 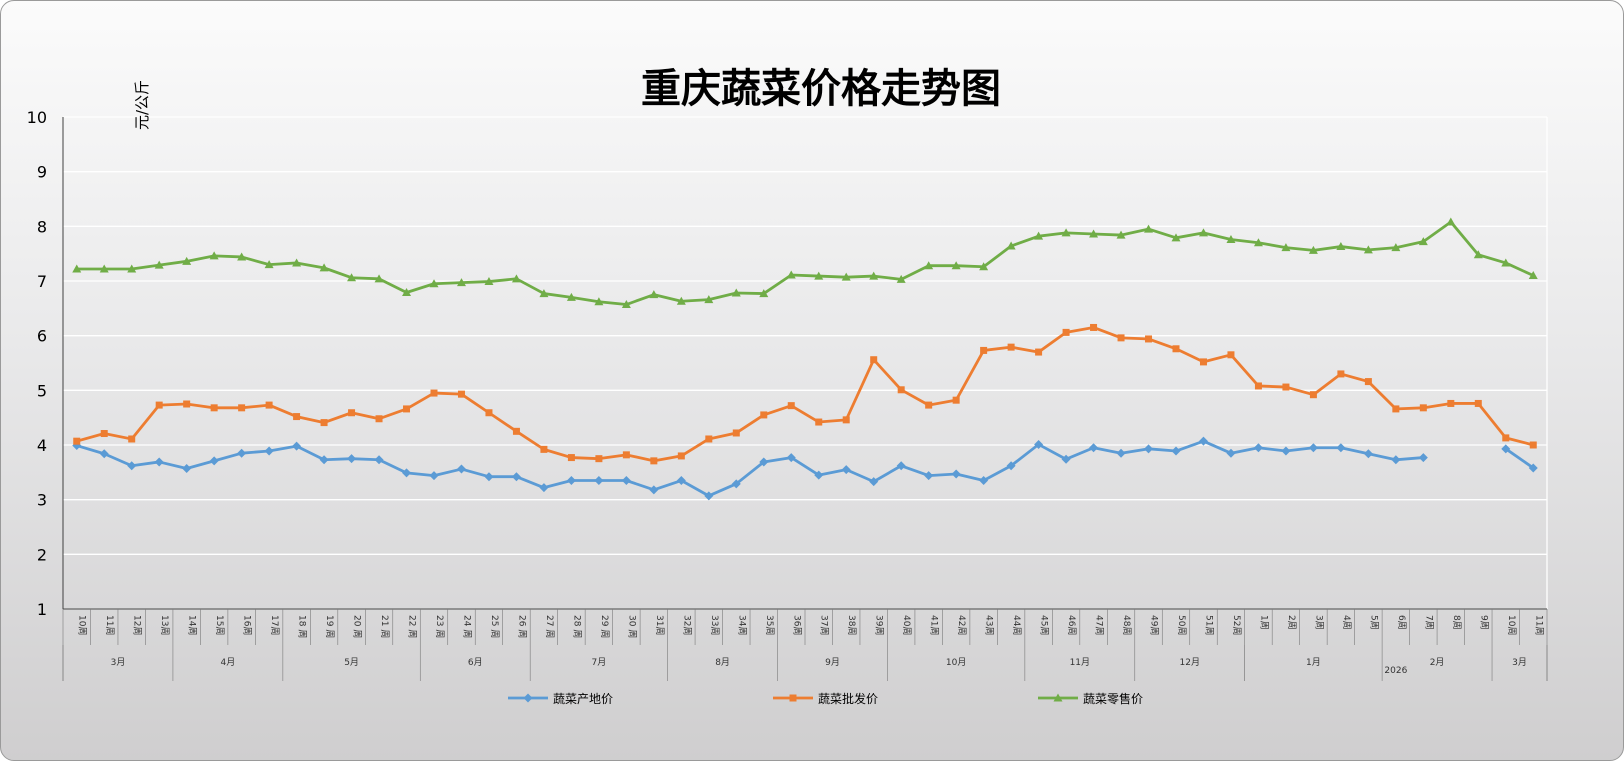 I want to click on month-label: 5月, so click(x=351, y=662).